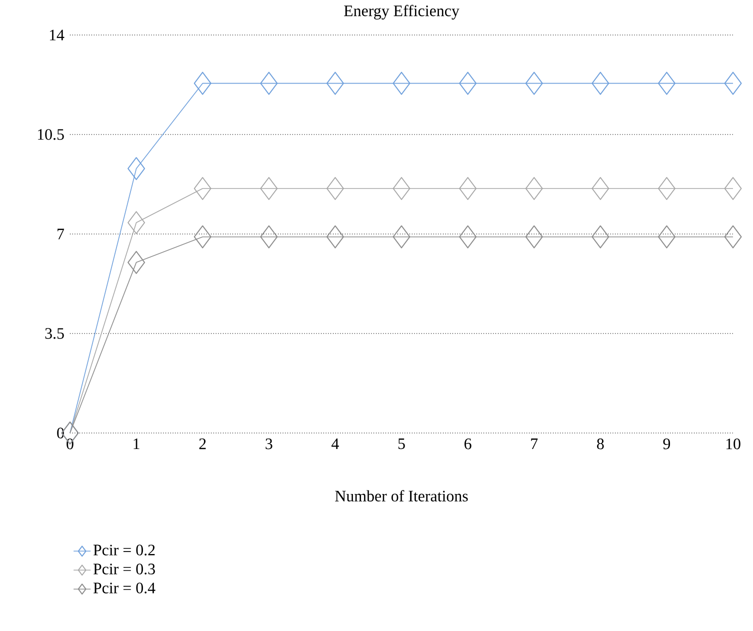 The image size is (753, 631). What do you see at coordinates (202, 444) in the screenshot?
I see `x-tick-label: 2` at bounding box center [202, 444].